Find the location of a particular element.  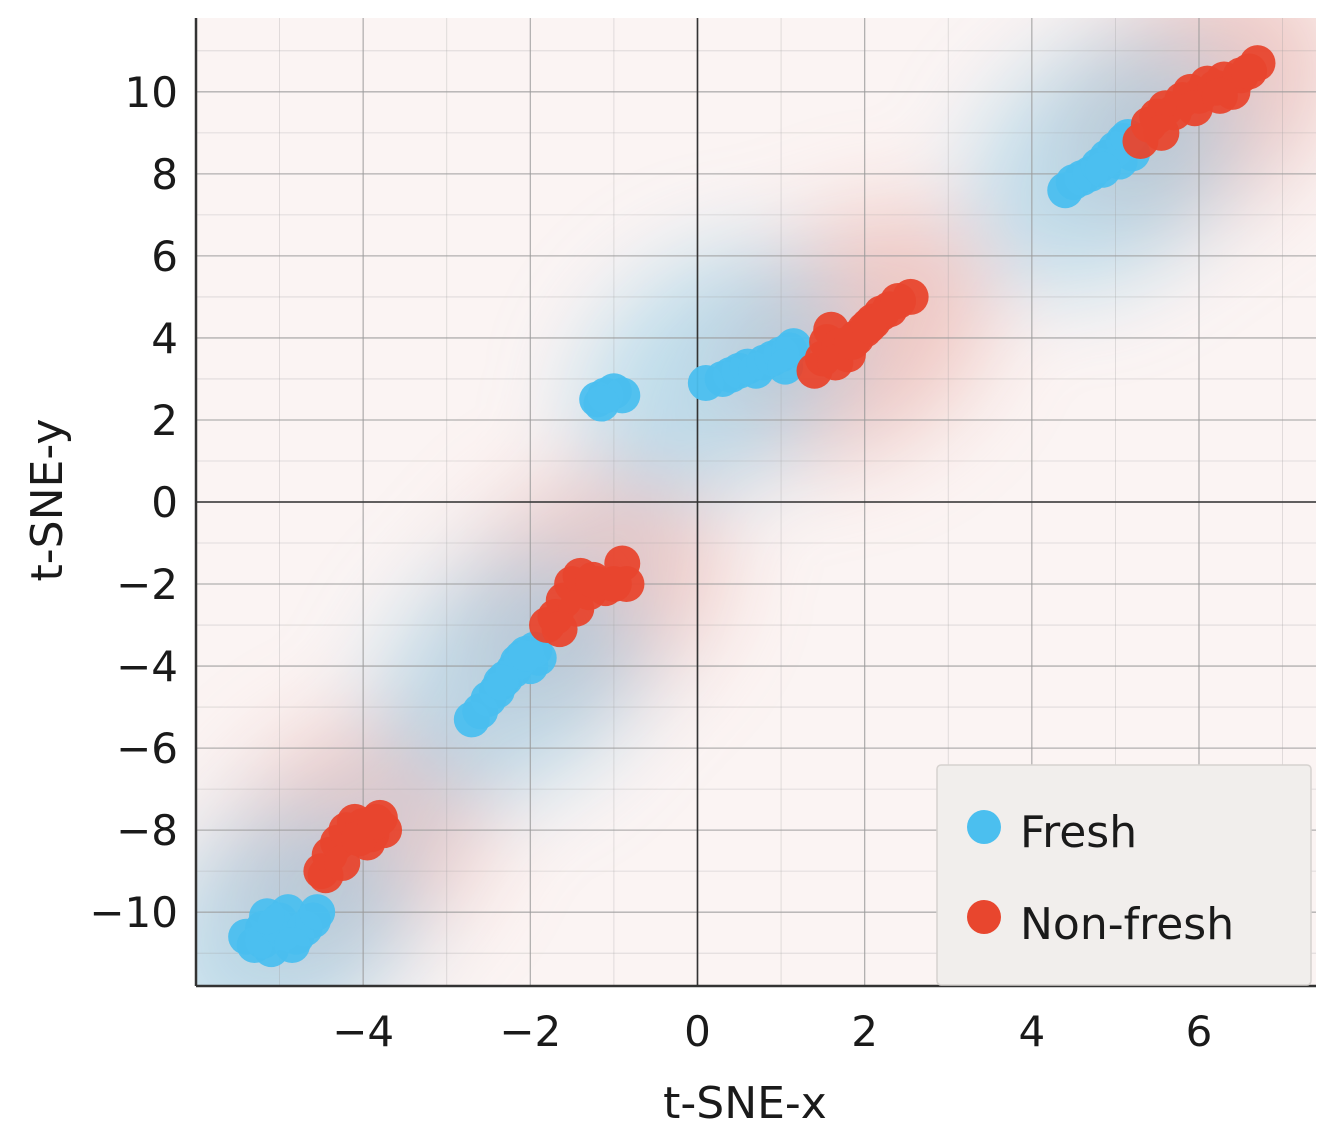

x-tick-label: 2 is located at coordinates (864, 1031).